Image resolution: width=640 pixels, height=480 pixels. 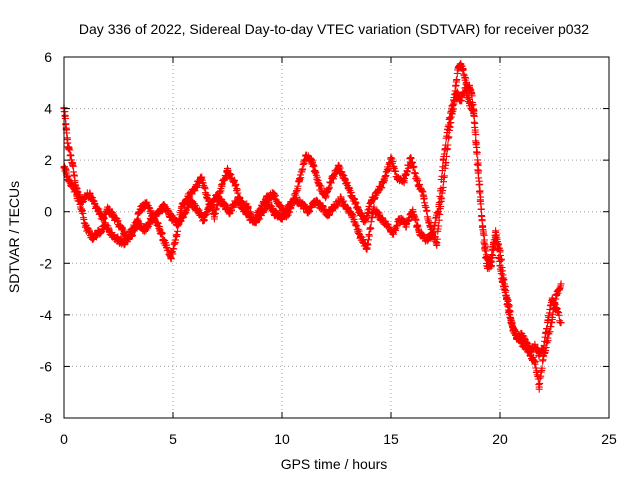 I want to click on y-tick-label: -4, so click(x=46, y=315).